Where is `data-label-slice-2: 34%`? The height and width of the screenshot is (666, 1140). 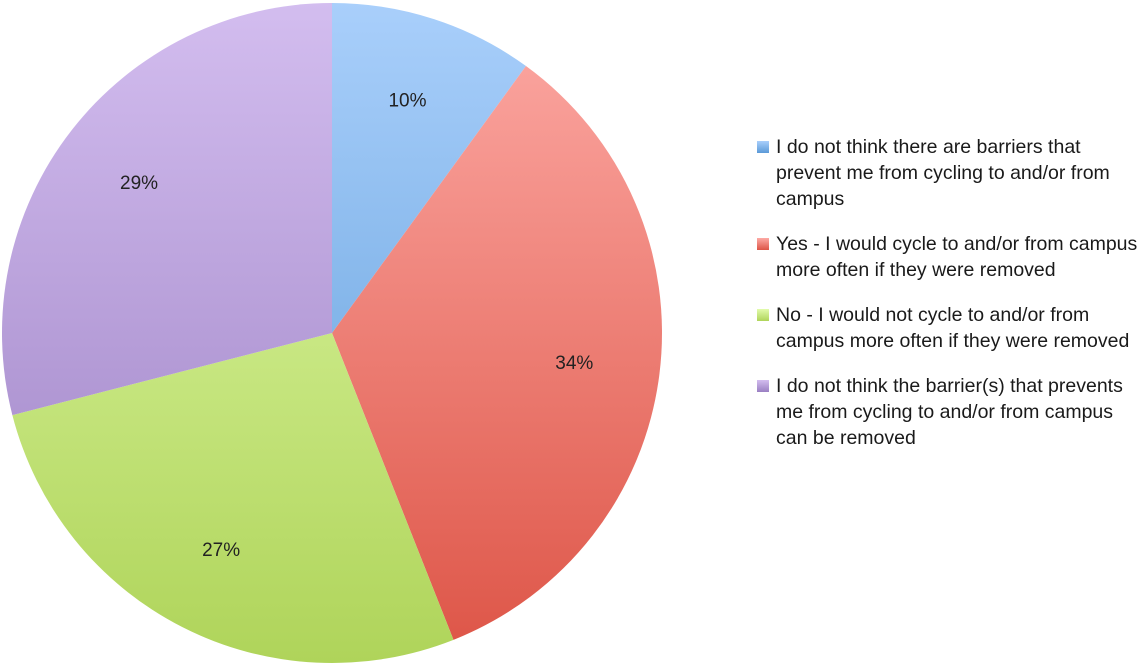 data-label-slice-2: 34% is located at coordinates (574, 363).